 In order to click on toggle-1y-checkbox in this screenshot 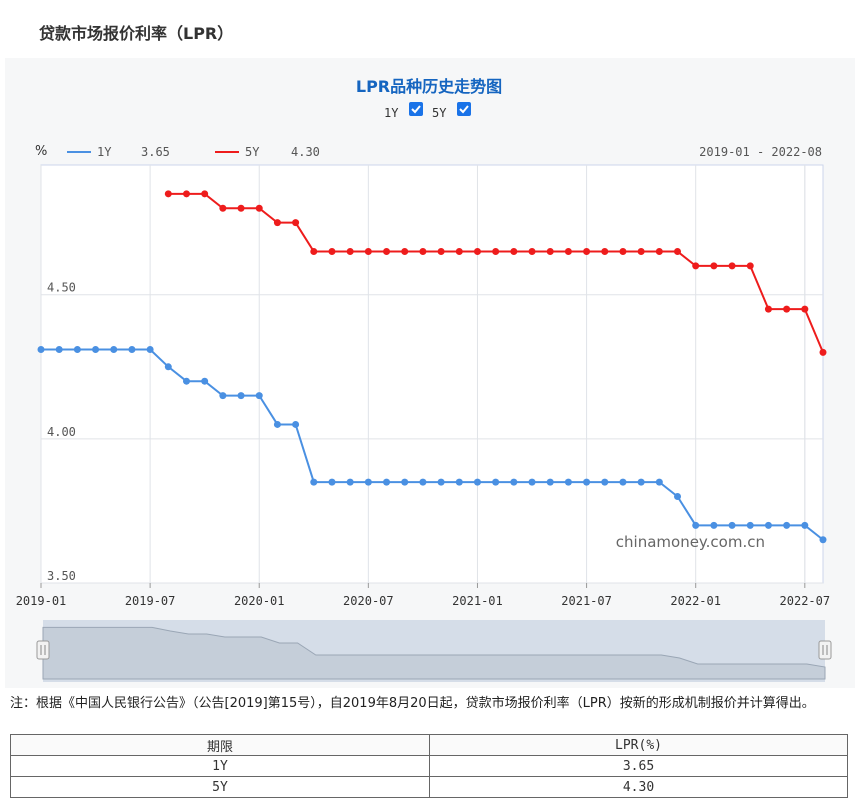, I will do `click(416, 109)`.